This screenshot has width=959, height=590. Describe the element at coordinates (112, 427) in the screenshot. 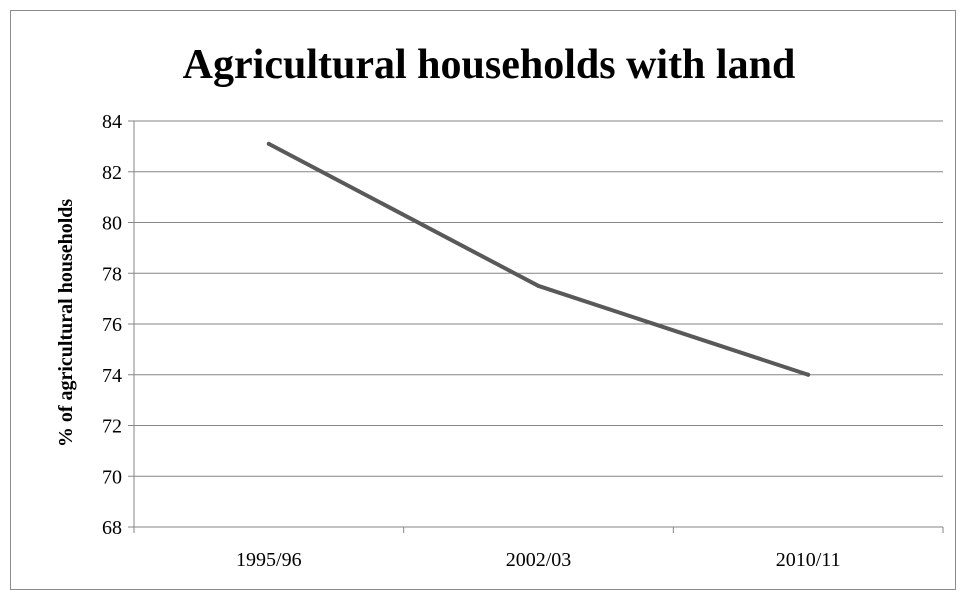

I see `y-tick-label: 72` at that location.